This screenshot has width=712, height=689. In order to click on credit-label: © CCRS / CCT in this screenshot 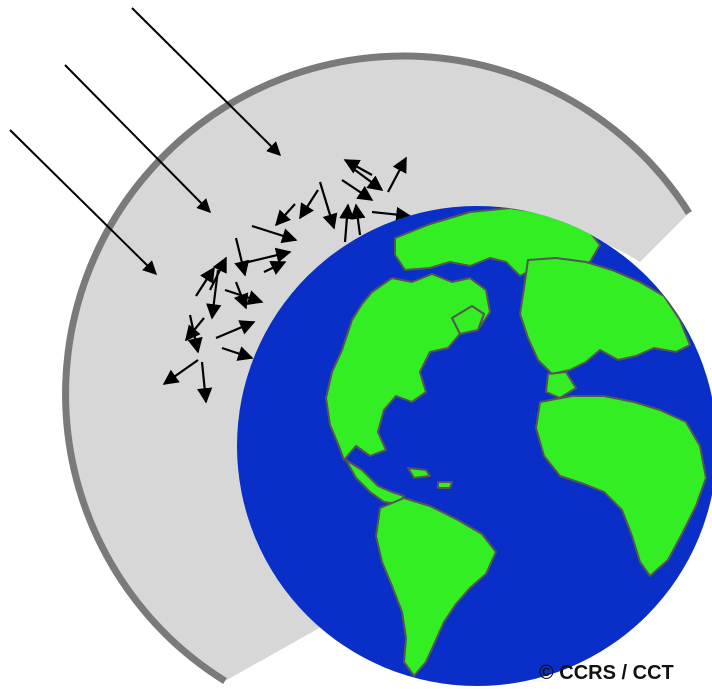, I will do `click(606, 673)`.